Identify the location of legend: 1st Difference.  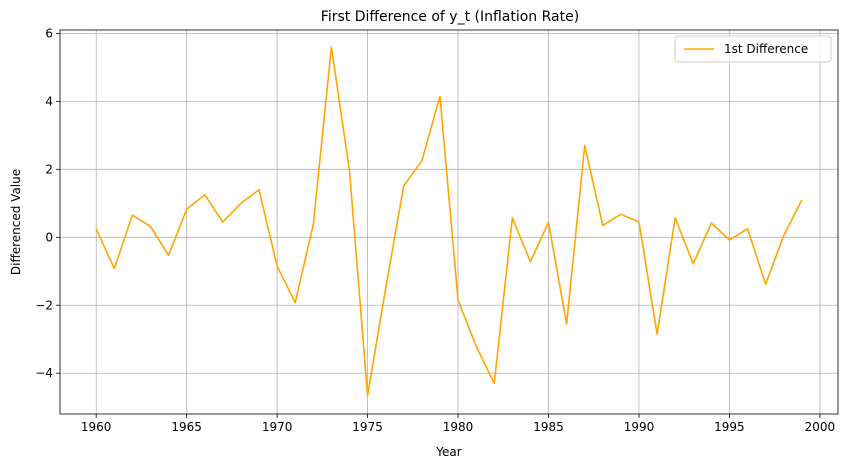
(753, 49).